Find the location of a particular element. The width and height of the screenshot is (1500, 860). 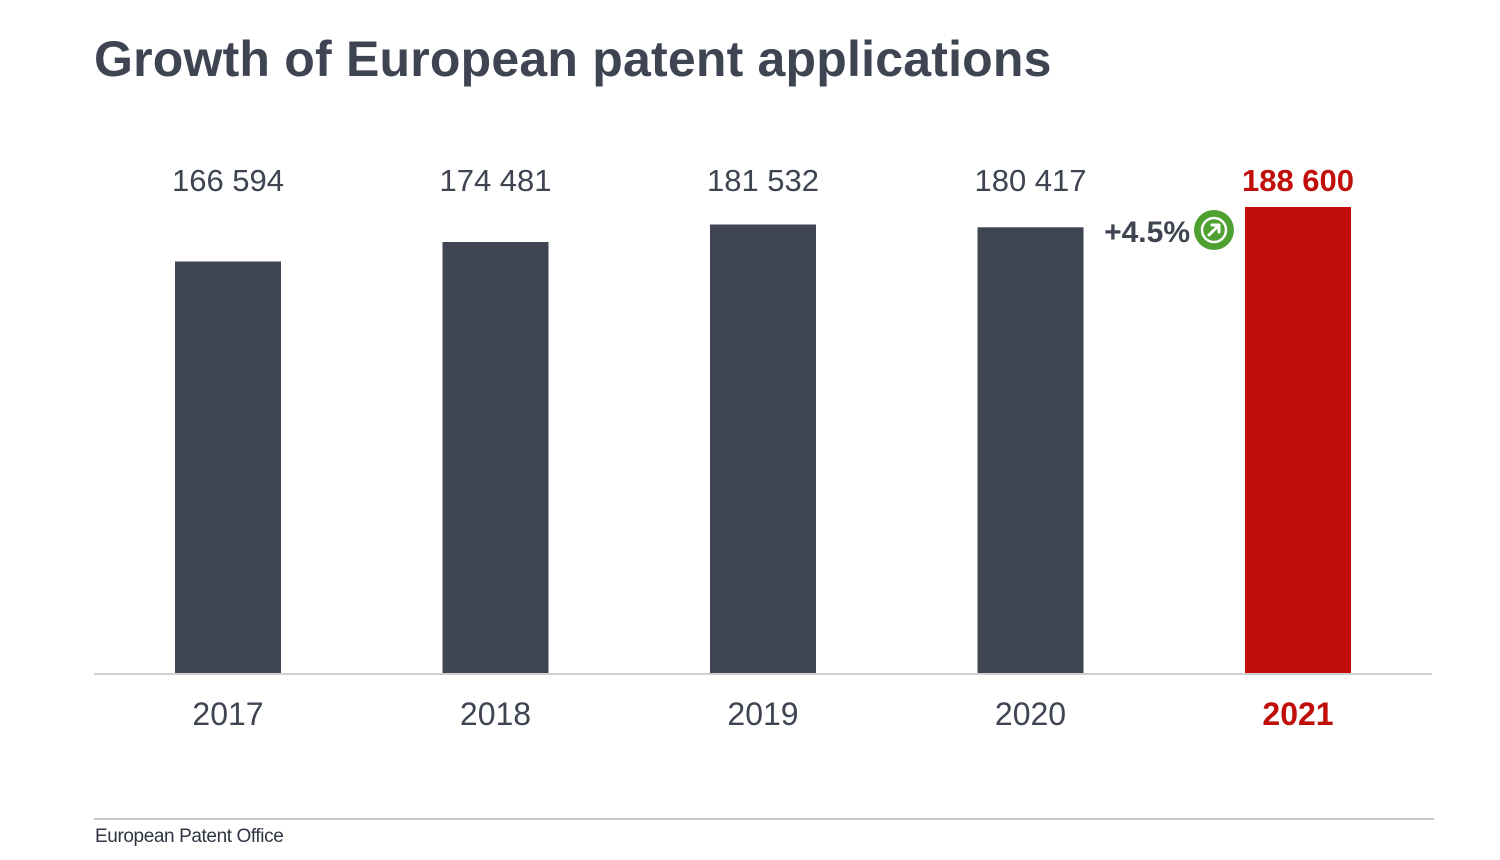

category-label-2017: 2017 is located at coordinates (227, 714).